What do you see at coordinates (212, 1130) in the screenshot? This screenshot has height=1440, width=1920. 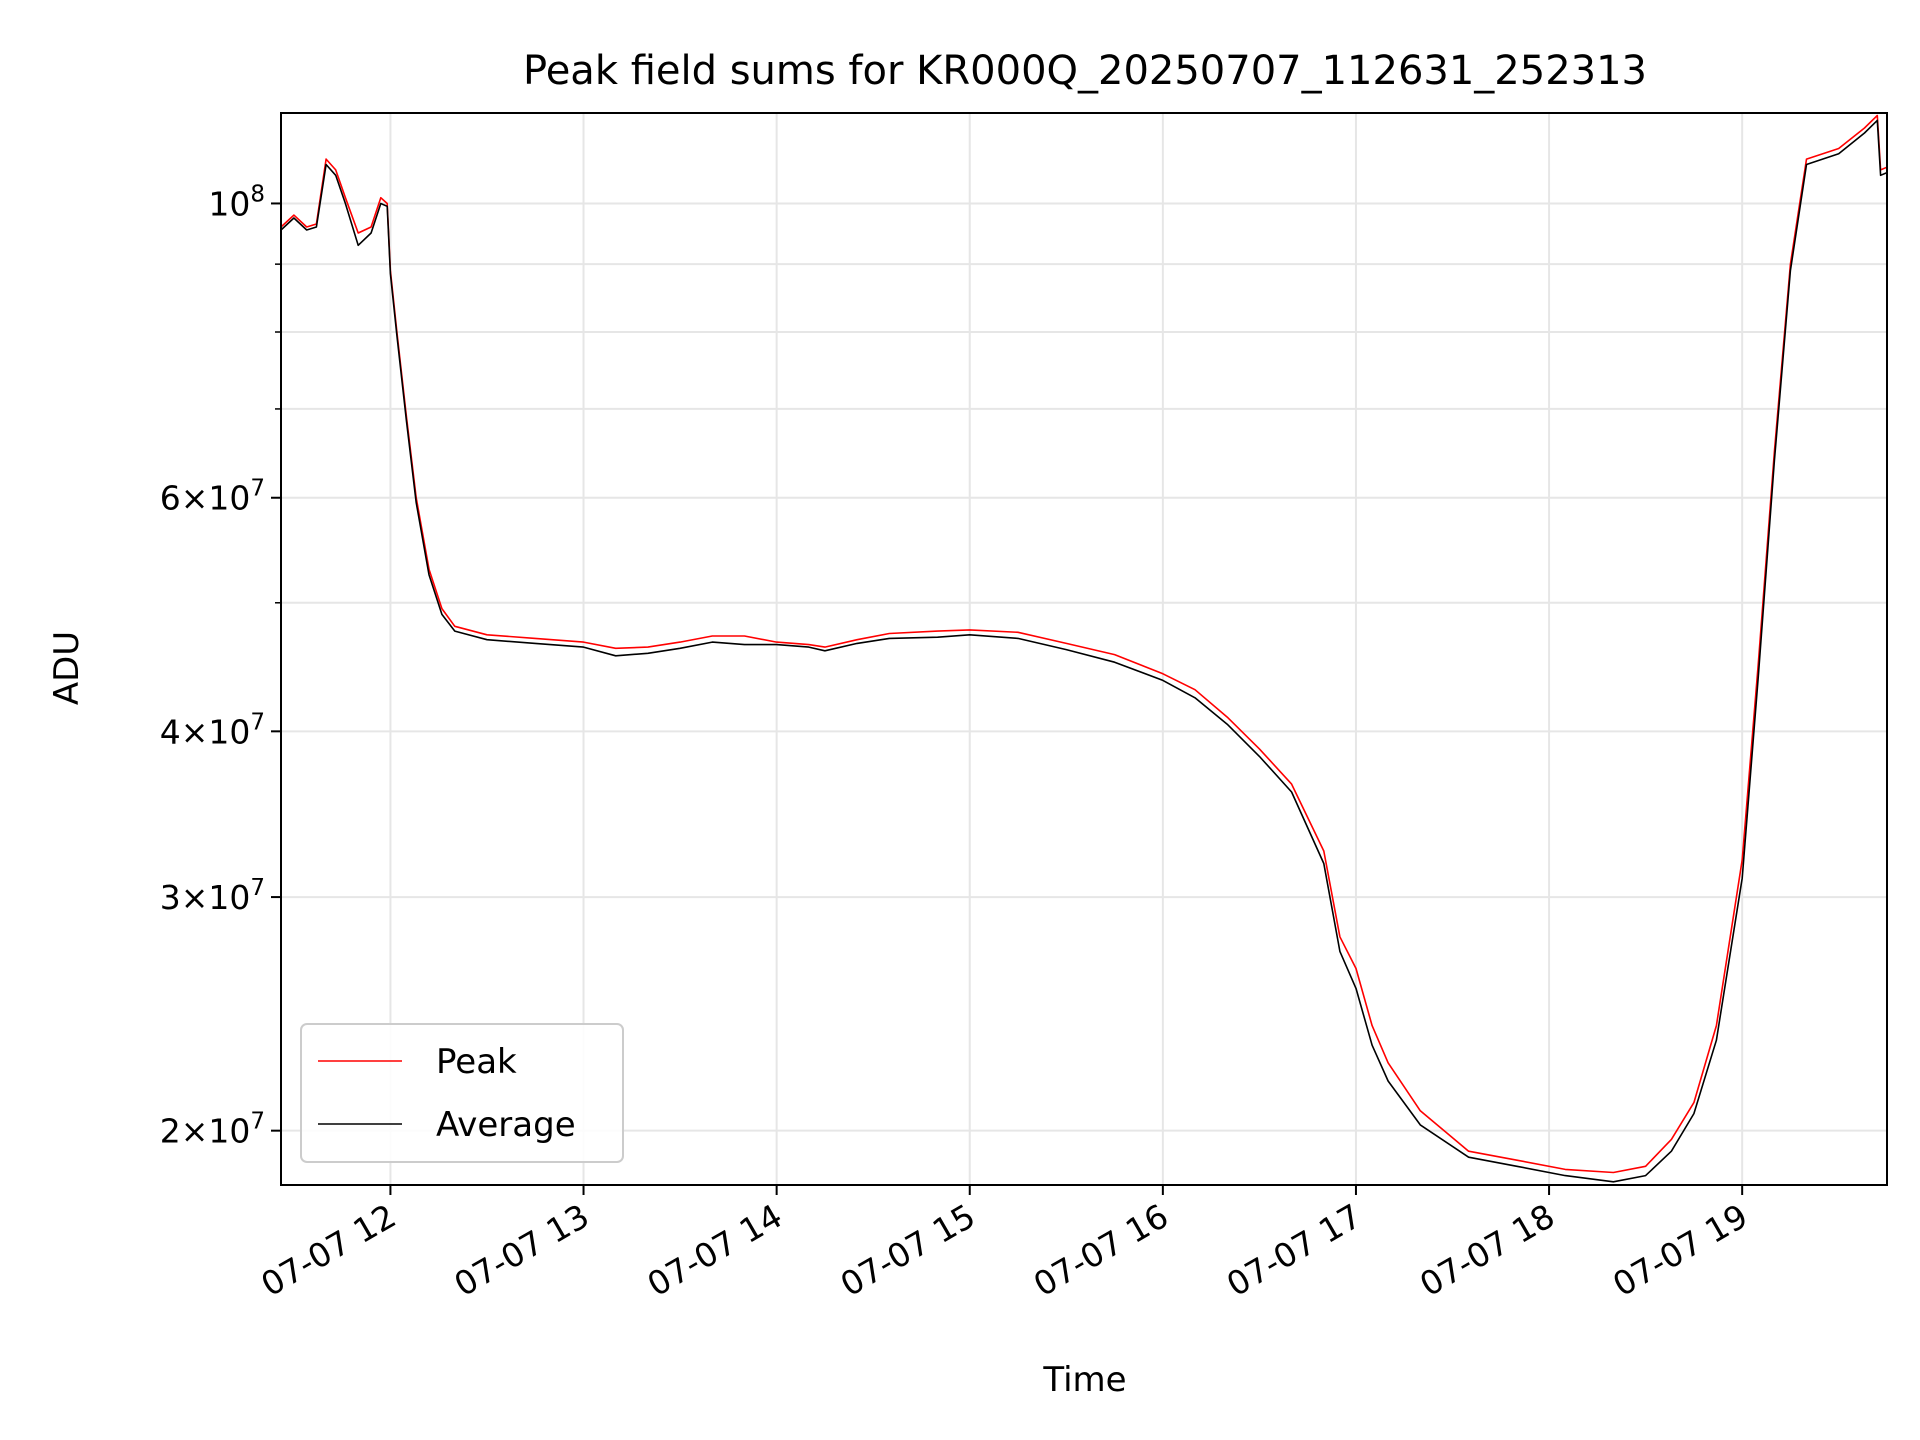 I see `y-tick-label: 2×107` at bounding box center [212, 1130].